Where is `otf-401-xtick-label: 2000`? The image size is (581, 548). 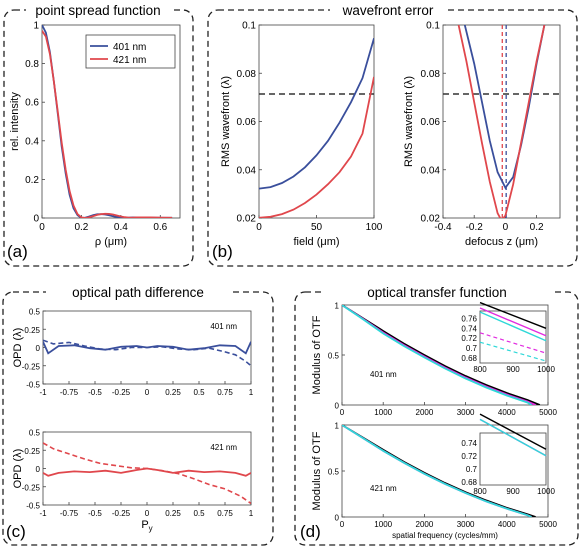 otf-401-xtick-label: 2000 is located at coordinates (425, 412).